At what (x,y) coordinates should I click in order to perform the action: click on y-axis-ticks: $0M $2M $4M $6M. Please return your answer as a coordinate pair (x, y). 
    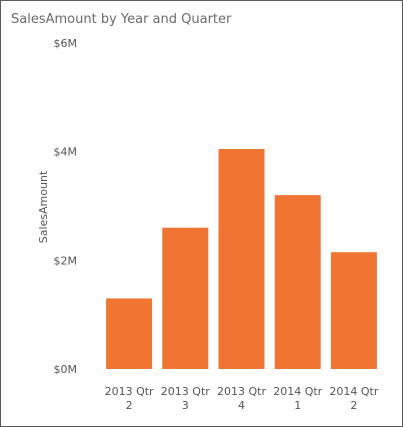
    Looking at the image, I should click on (66, 206).